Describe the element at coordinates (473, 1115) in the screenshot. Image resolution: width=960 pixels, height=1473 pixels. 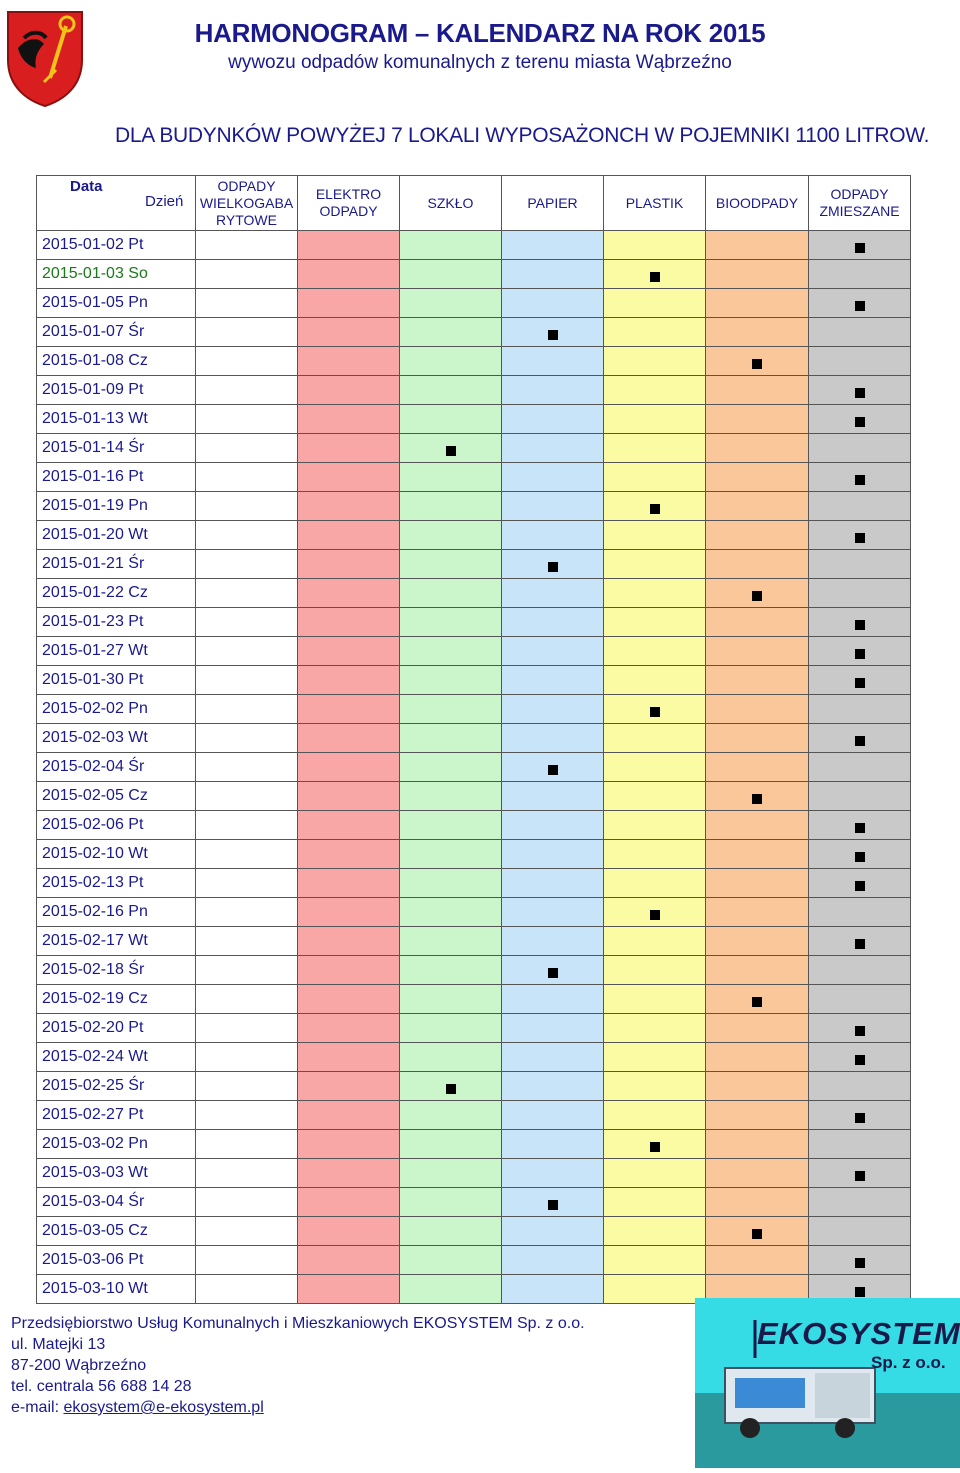
I see `table-row: 2015-02-27 Pt` at that location.